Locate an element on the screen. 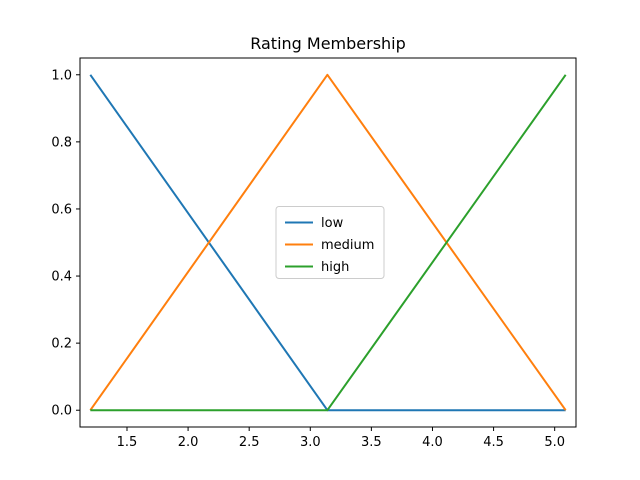 This screenshot has height=480, width=640. x-tick-label: 4.0 is located at coordinates (432, 442).